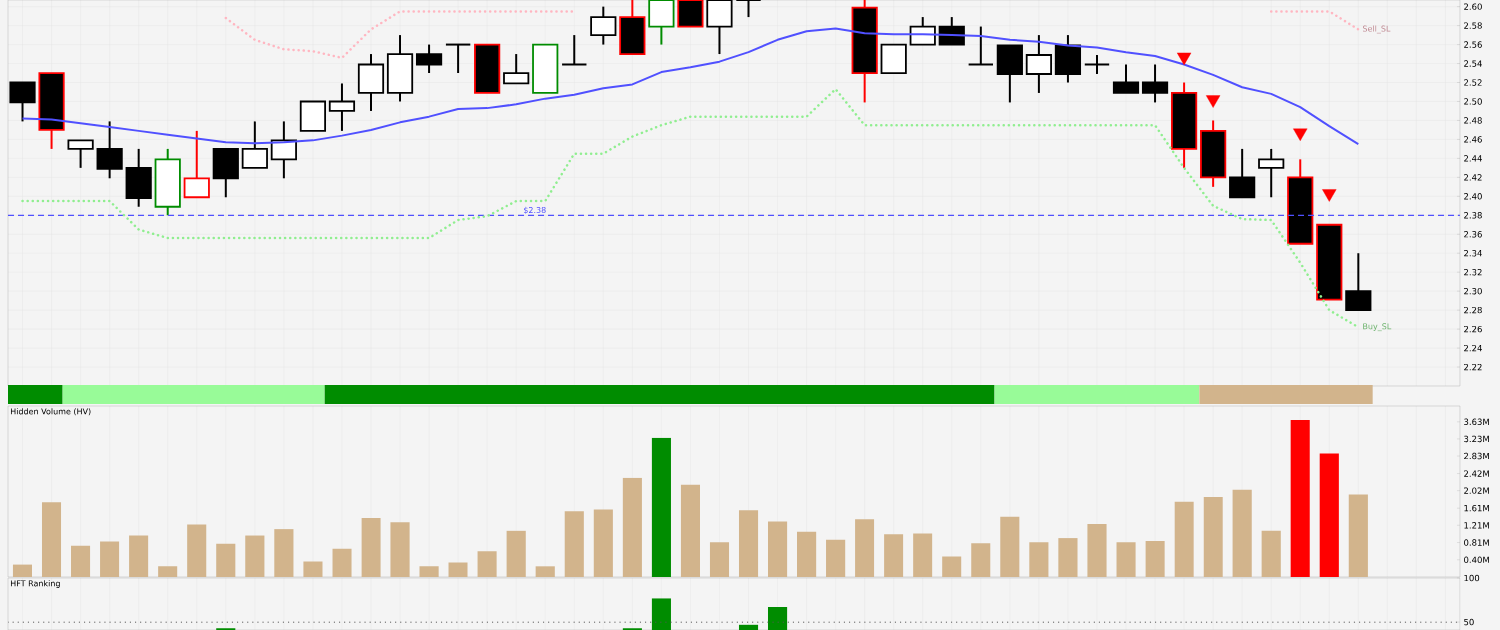 The image size is (1500, 630). I want to click on y-tick-label: 2.36, so click(1473, 234).